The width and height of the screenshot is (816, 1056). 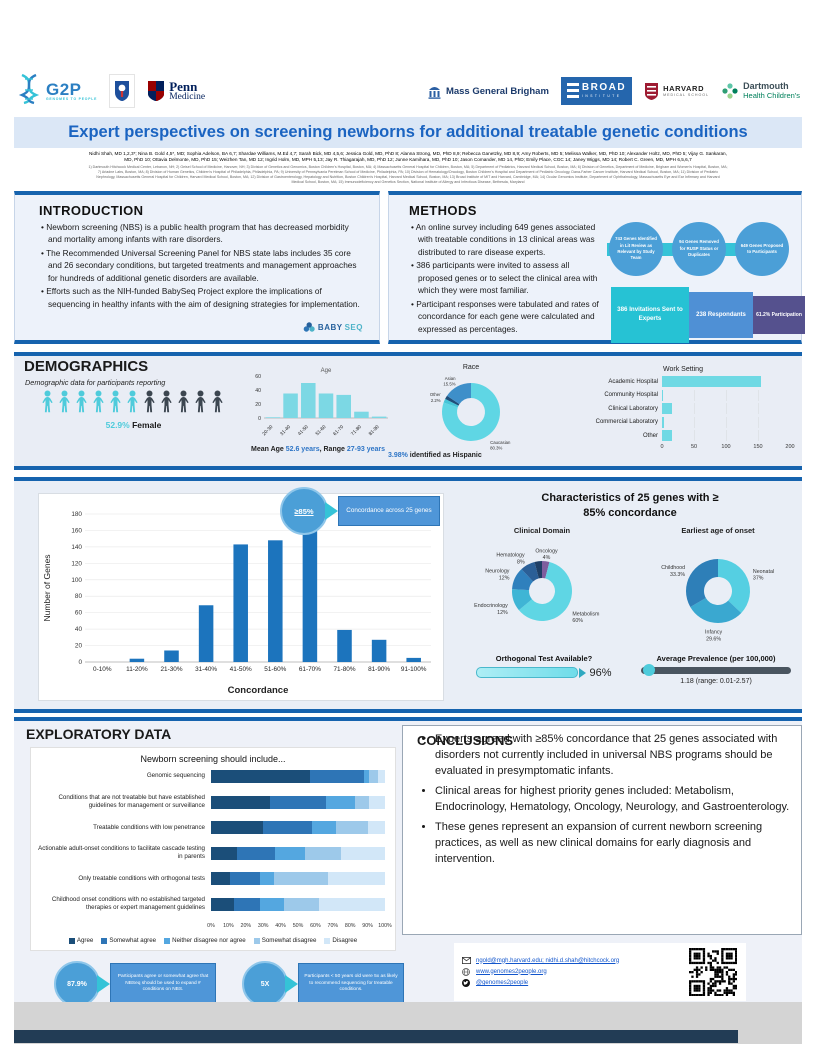 What do you see at coordinates (604, 90) in the screenshot?
I see `broad-wordmark: BROAD INSTITUTE` at bounding box center [604, 90].